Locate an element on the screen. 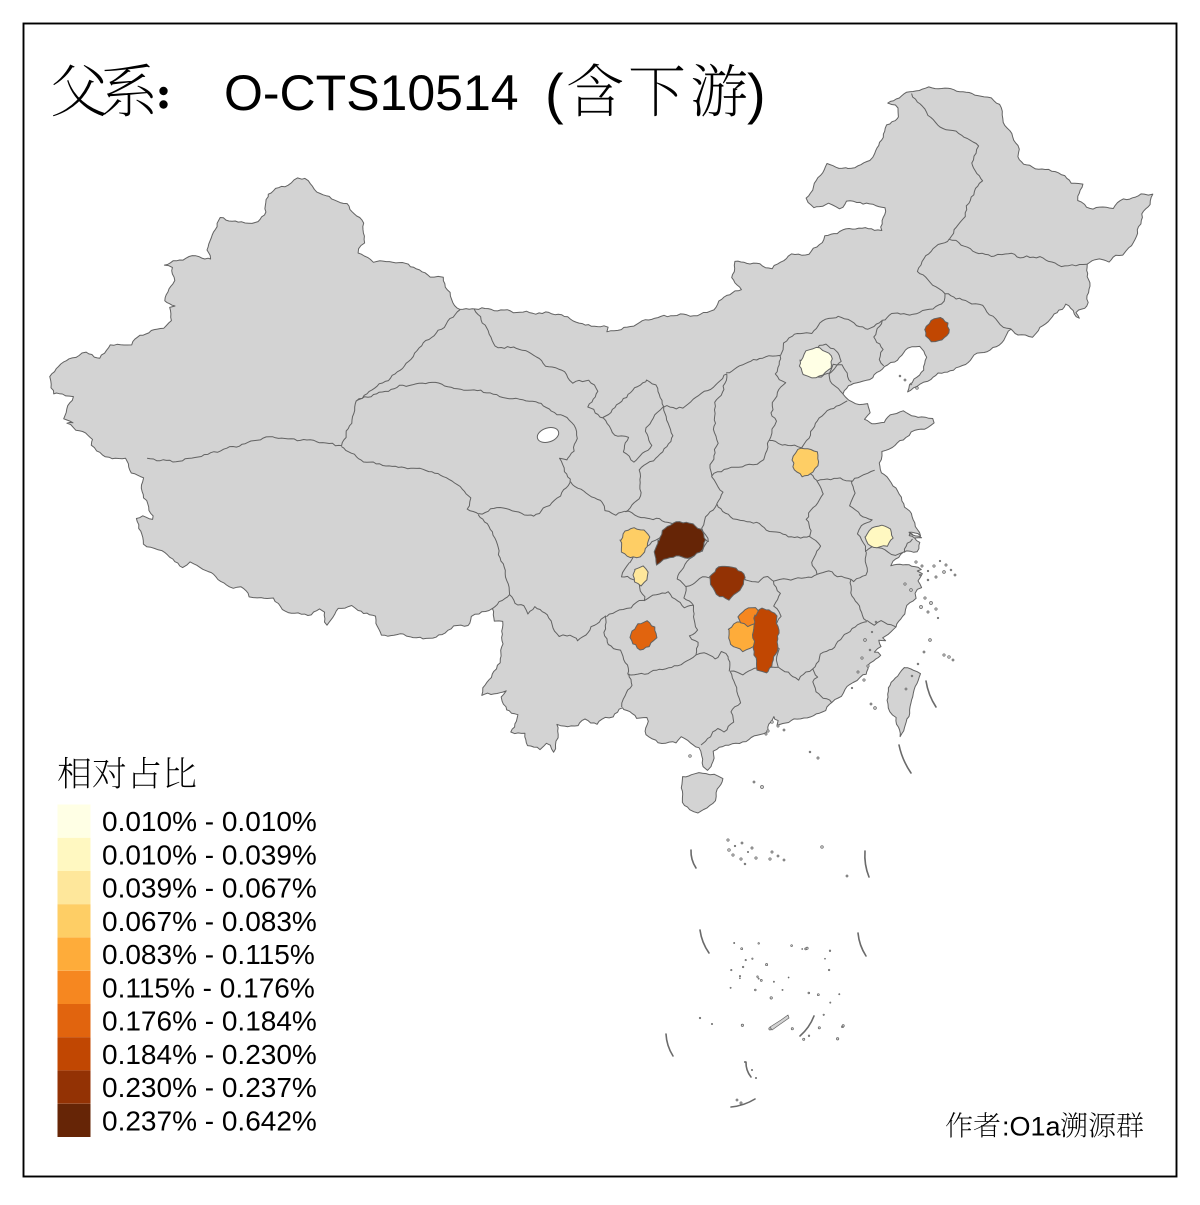 The width and height of the screenshot is (1200, 1205). svg-text: 0.083% - 0.115% is located at coordinates (208, 954).